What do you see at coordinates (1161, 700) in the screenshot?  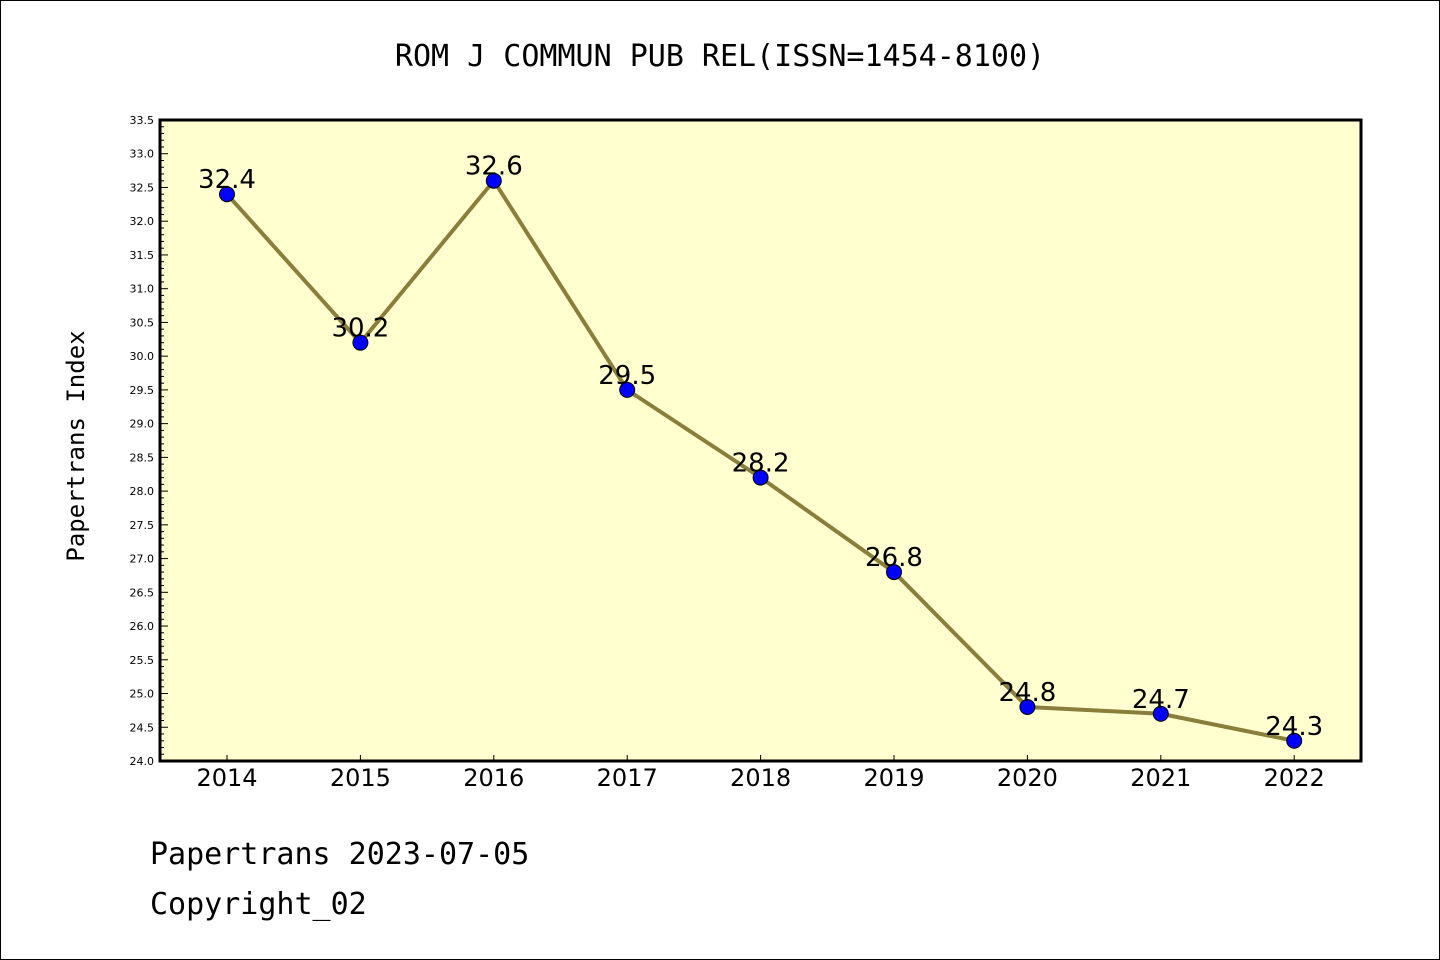 I see `data-label: 24.7` at bounding box center [1161, 700].